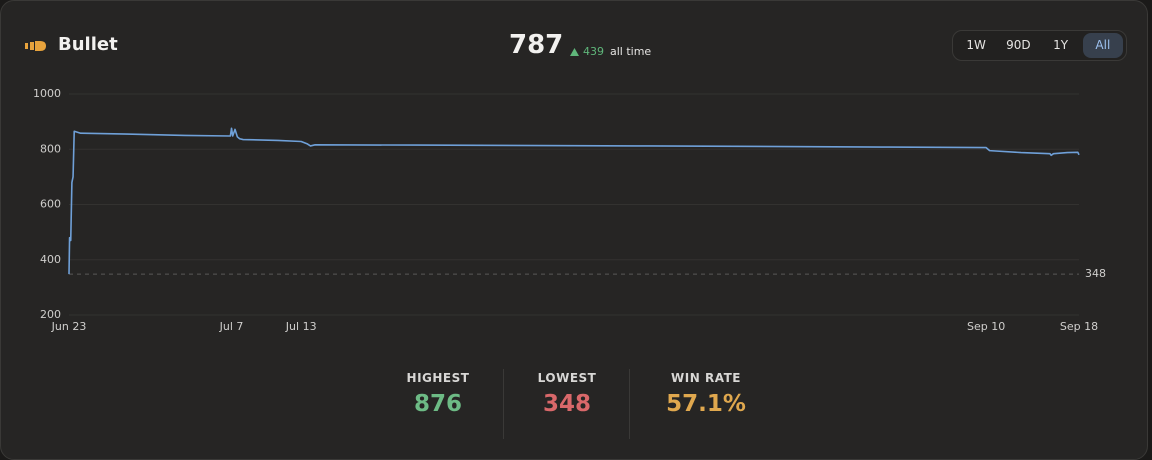 This screenshot has height=460, width=1152. Describe the element at coordinates (1018, 45) in the screenshot. I see `range-button: 90D` at that location.